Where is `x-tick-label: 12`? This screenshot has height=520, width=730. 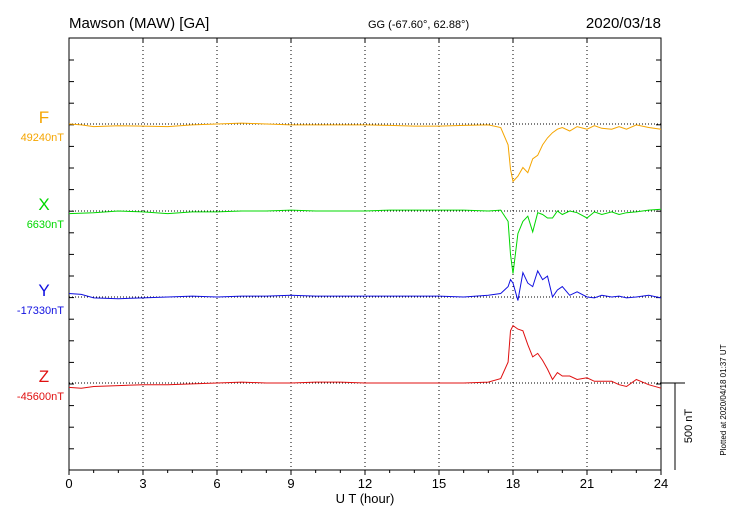
x-tick-label: 12 is located at coordinates (365, 483).